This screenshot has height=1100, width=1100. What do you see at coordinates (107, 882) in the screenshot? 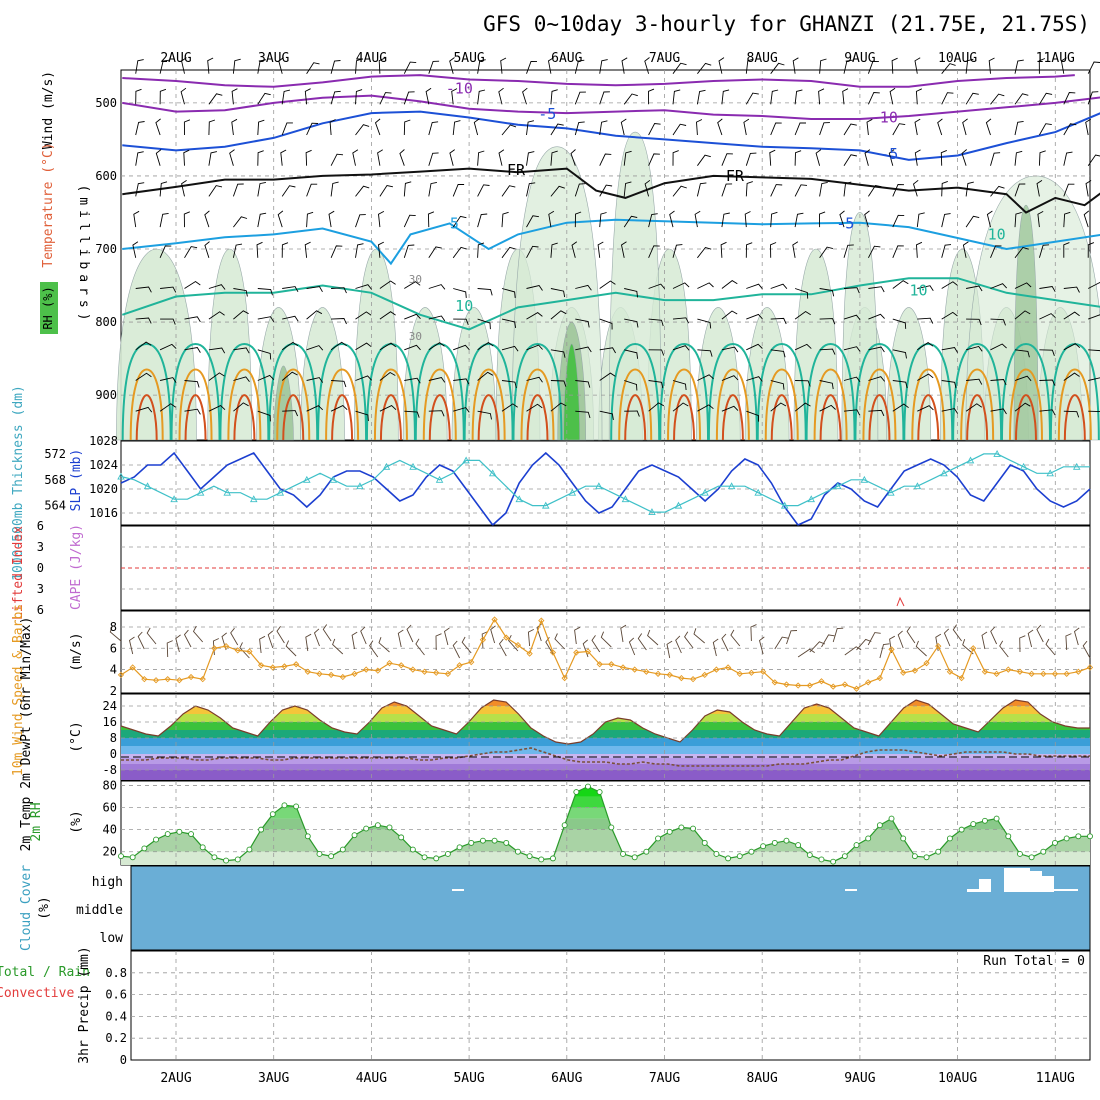
I see `cloud-level-high: high` at bounding box center [107, 882].